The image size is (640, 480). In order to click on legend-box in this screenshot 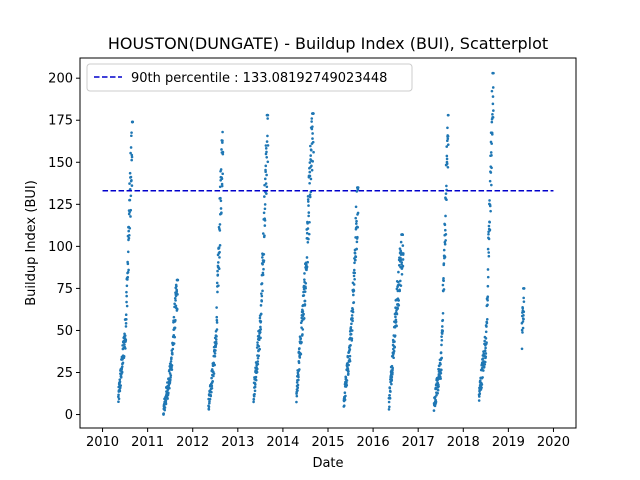, I will do `click(249, 77)`.